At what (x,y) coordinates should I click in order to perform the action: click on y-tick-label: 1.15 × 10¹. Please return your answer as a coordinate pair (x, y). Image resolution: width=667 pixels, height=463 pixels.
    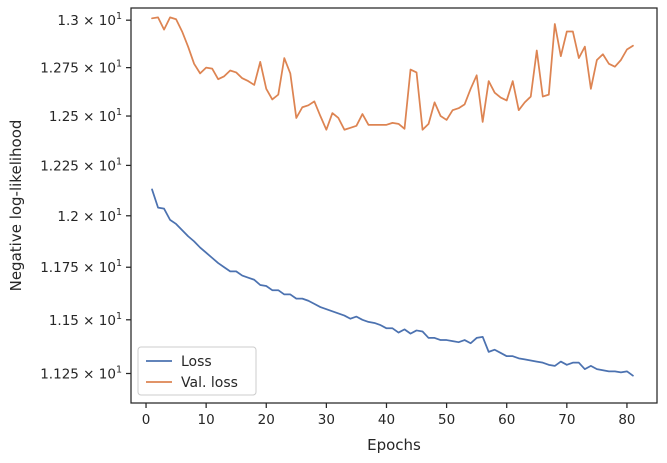
    Looking at the image, I should click on (85, 320).